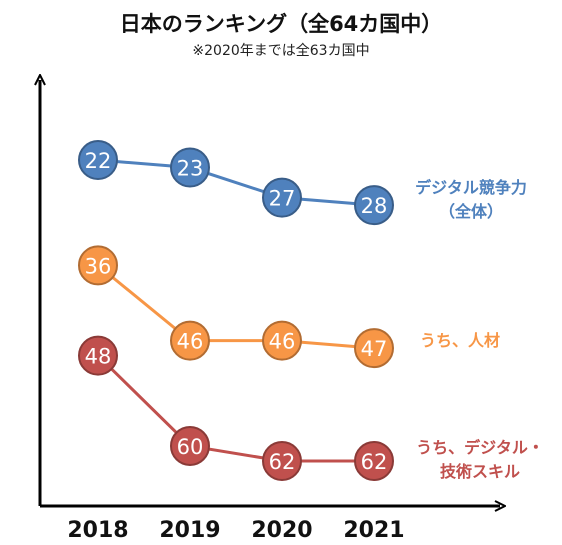 Image resolution: width=562 pixels, height=545 pixels. I want to click on x-tick-label: 2020, so click(281, 530).